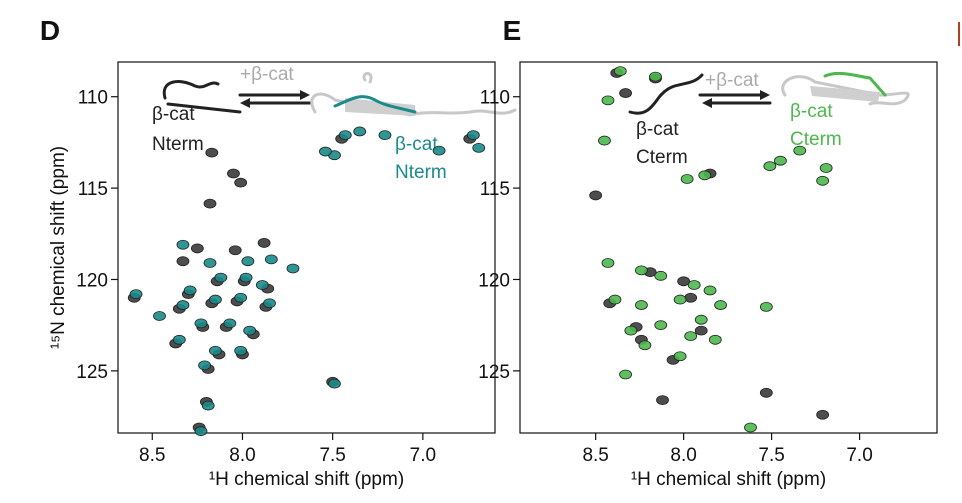 The image size is (962, 503). Describe the element at coordinates (306, 479) in the screenshot. I see `x-axis-label: ¹H chemical shift (ppm)` at that location.